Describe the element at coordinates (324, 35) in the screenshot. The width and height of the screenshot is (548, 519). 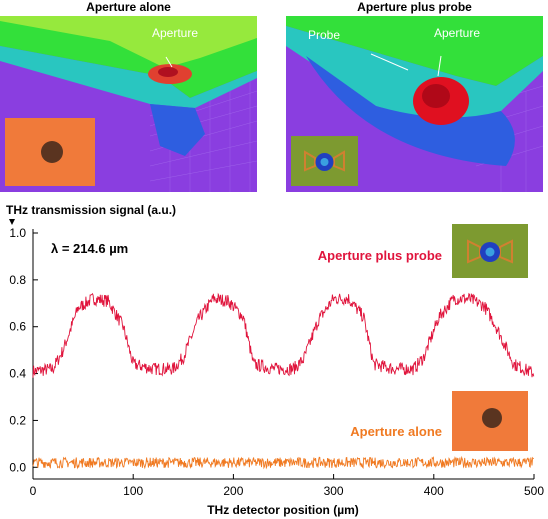
I see `probe-label: Probe` at that location.